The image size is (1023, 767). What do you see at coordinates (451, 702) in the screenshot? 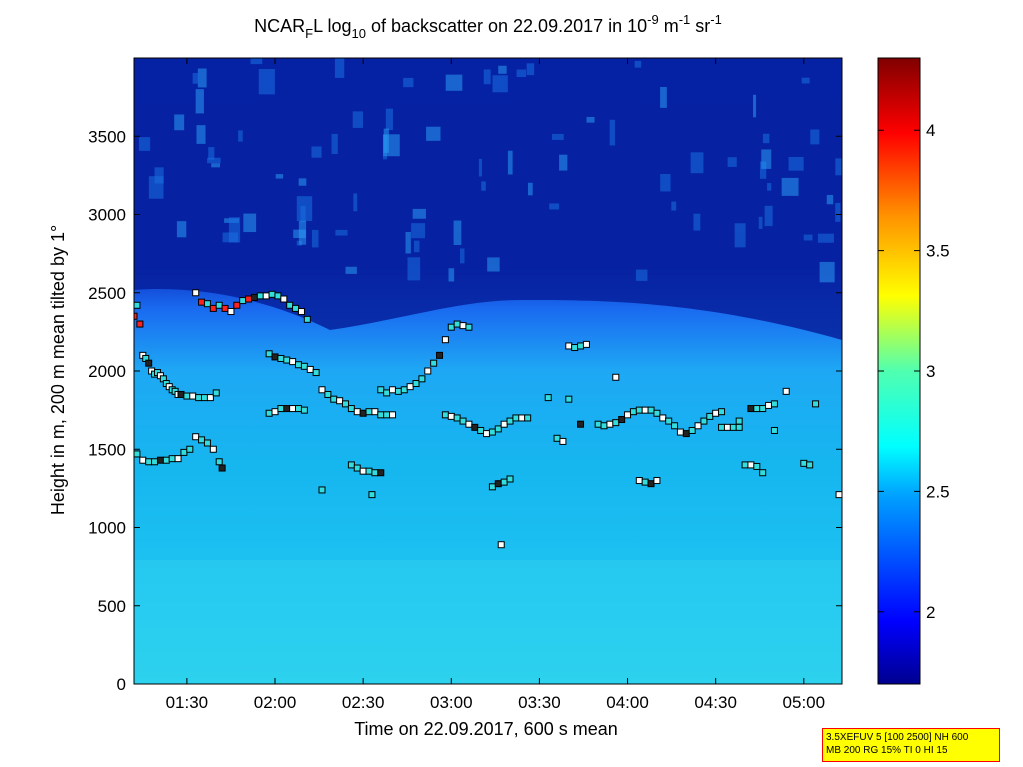
I see `x-tick-label: 03:00` at bounding box center [451, 702].